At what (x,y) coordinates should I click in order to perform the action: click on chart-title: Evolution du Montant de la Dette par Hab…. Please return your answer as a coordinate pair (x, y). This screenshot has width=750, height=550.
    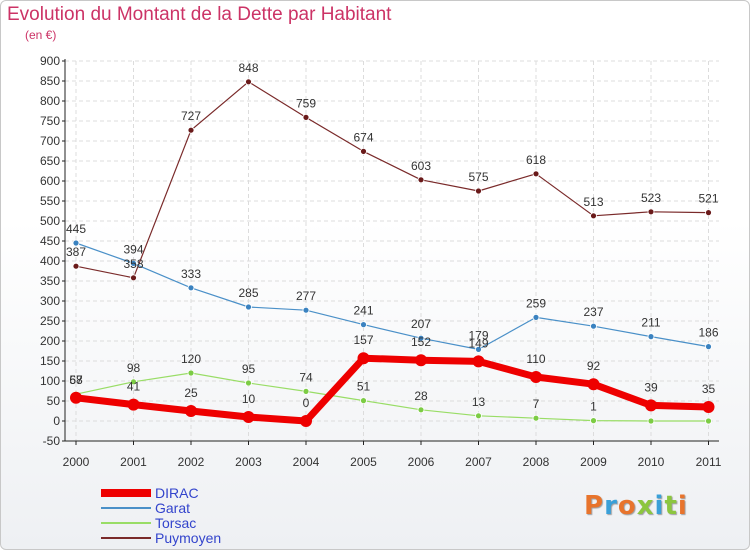
    Looking at the image, I should click on (199, 14).